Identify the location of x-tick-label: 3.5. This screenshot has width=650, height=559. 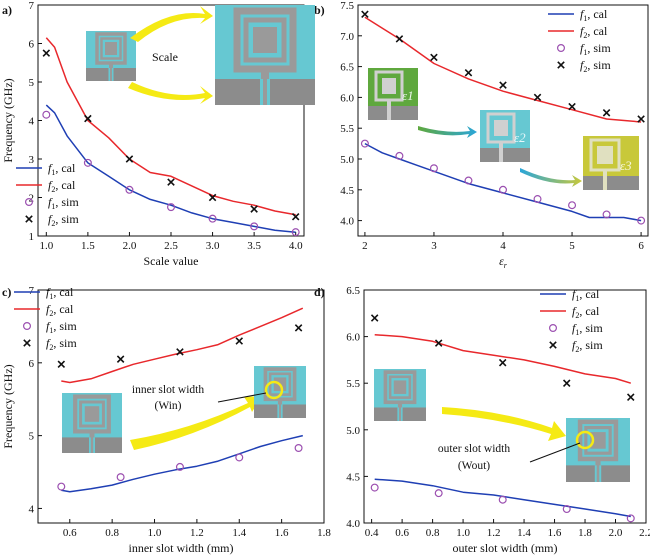
(254, 246).